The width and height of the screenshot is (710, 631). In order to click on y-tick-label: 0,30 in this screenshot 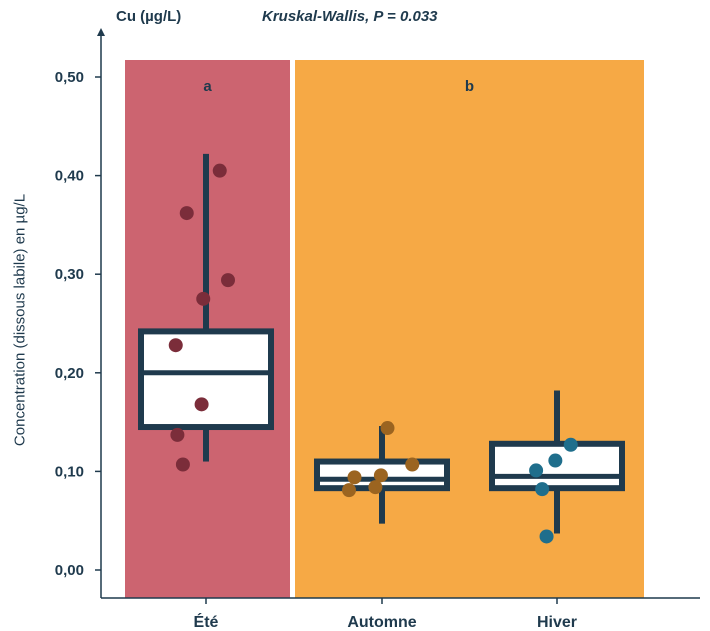, I will do `click(69, 274)`.